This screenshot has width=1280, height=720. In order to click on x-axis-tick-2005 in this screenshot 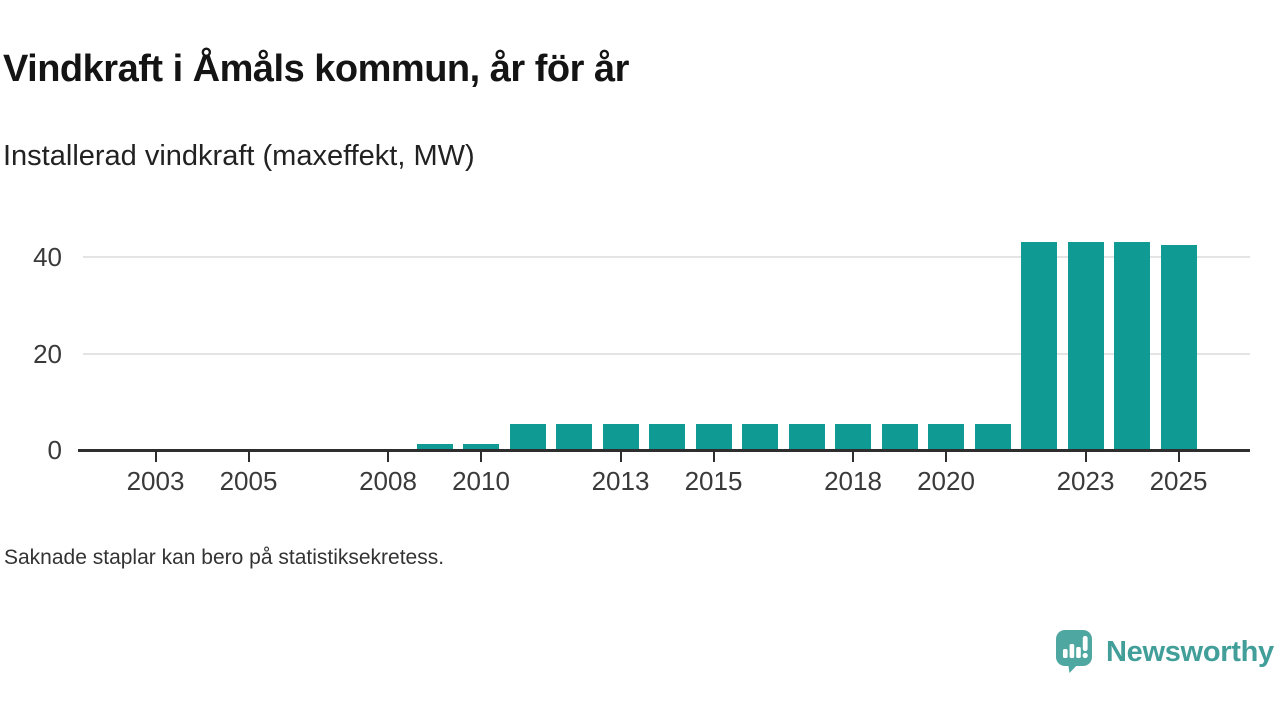, I will do `click(248, 456)`.